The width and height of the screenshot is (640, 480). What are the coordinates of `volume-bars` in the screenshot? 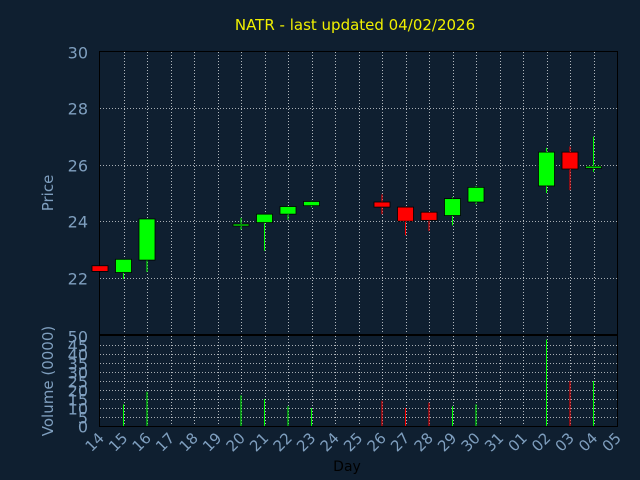 It's located at (358, 382).